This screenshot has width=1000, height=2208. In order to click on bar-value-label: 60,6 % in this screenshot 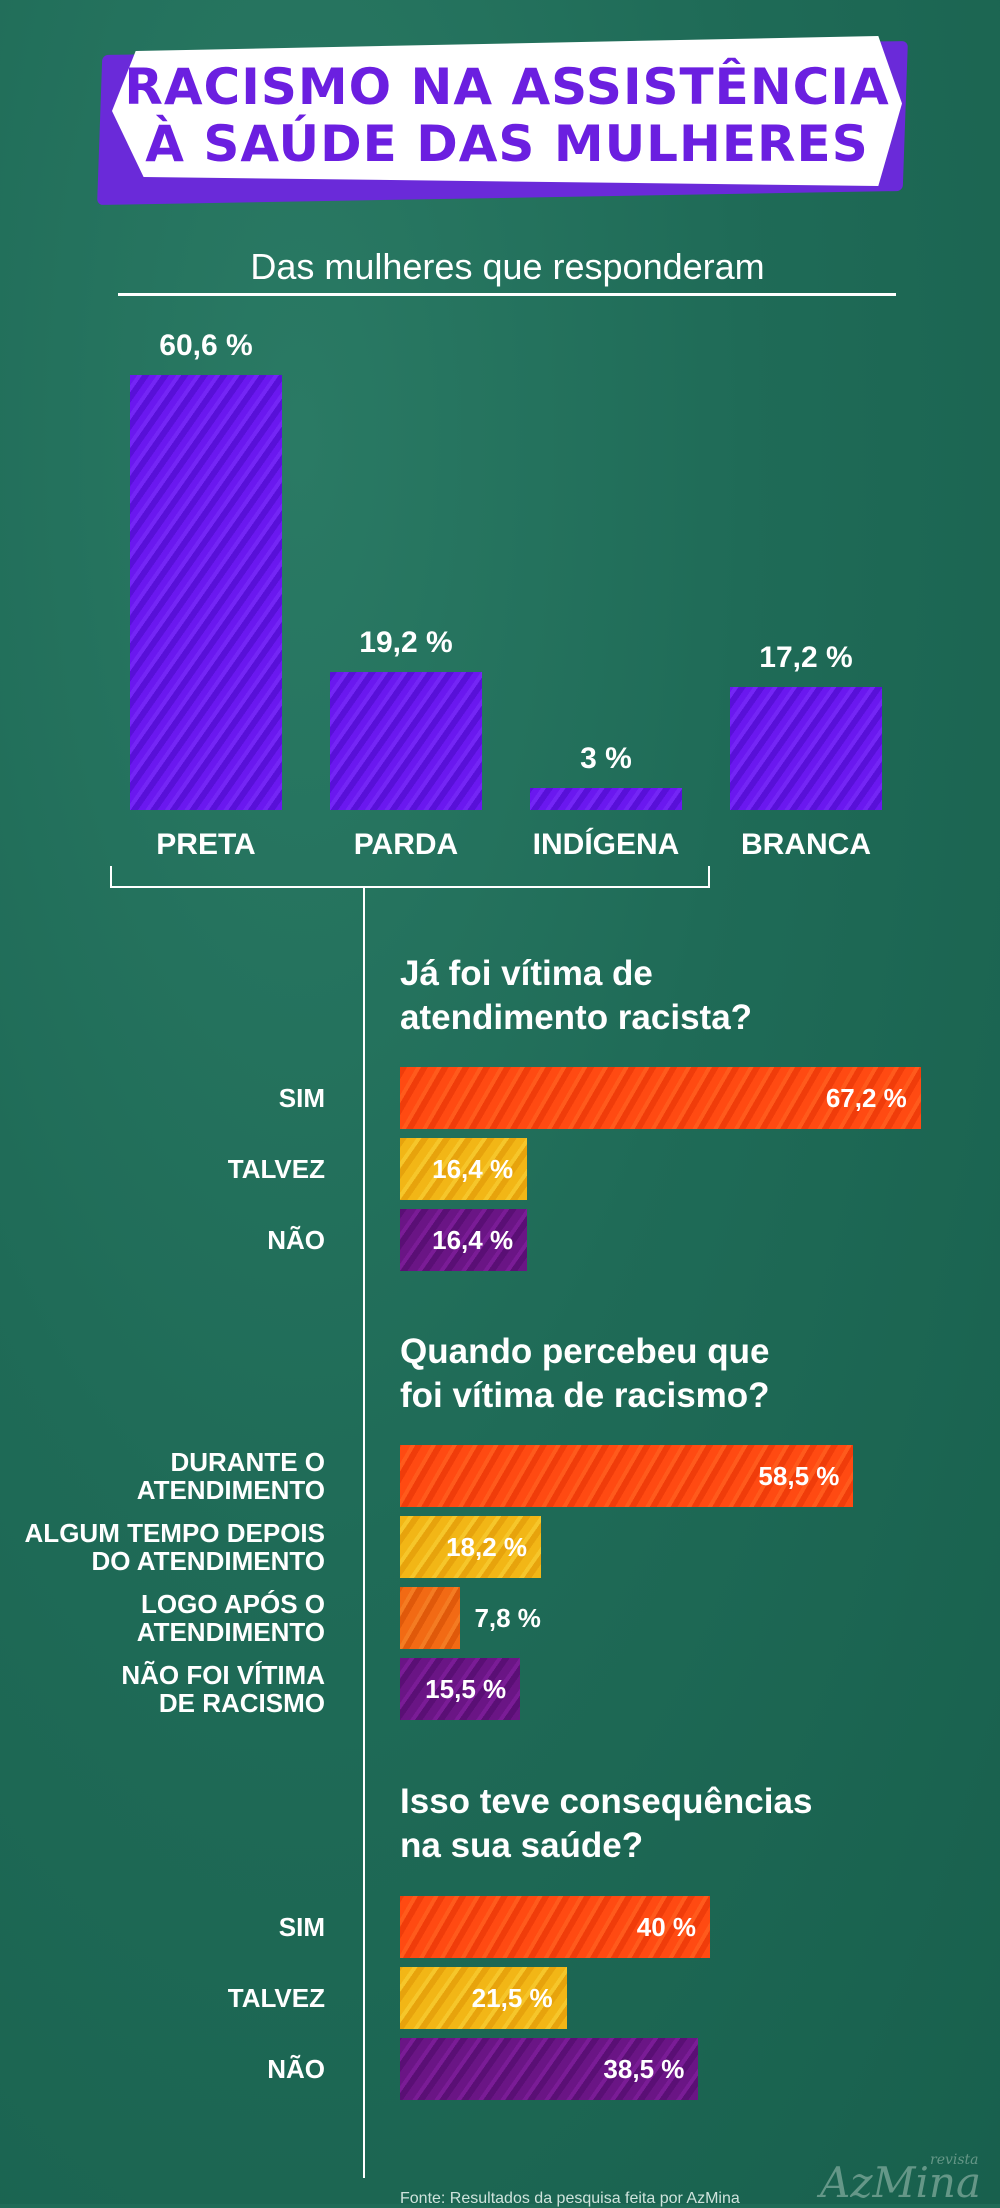, I will do `click(206, 345)`.